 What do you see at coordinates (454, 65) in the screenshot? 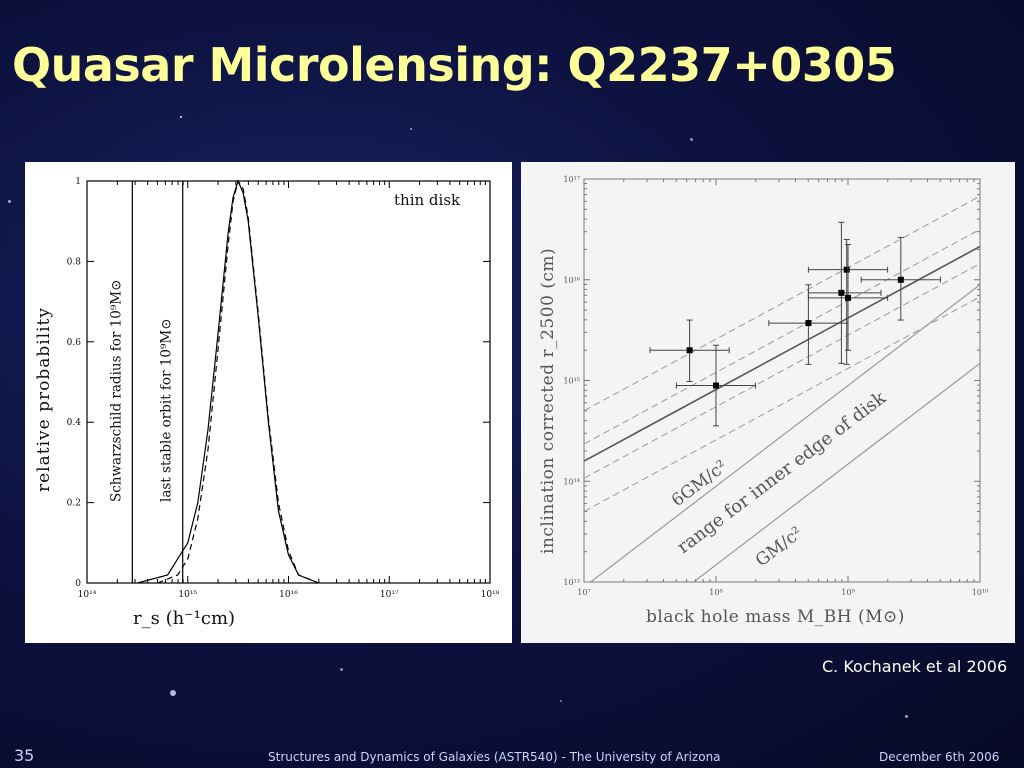
I see `slide-title: Quasar Microlensing: Q2237+0305` at bounding box center [454, 65].